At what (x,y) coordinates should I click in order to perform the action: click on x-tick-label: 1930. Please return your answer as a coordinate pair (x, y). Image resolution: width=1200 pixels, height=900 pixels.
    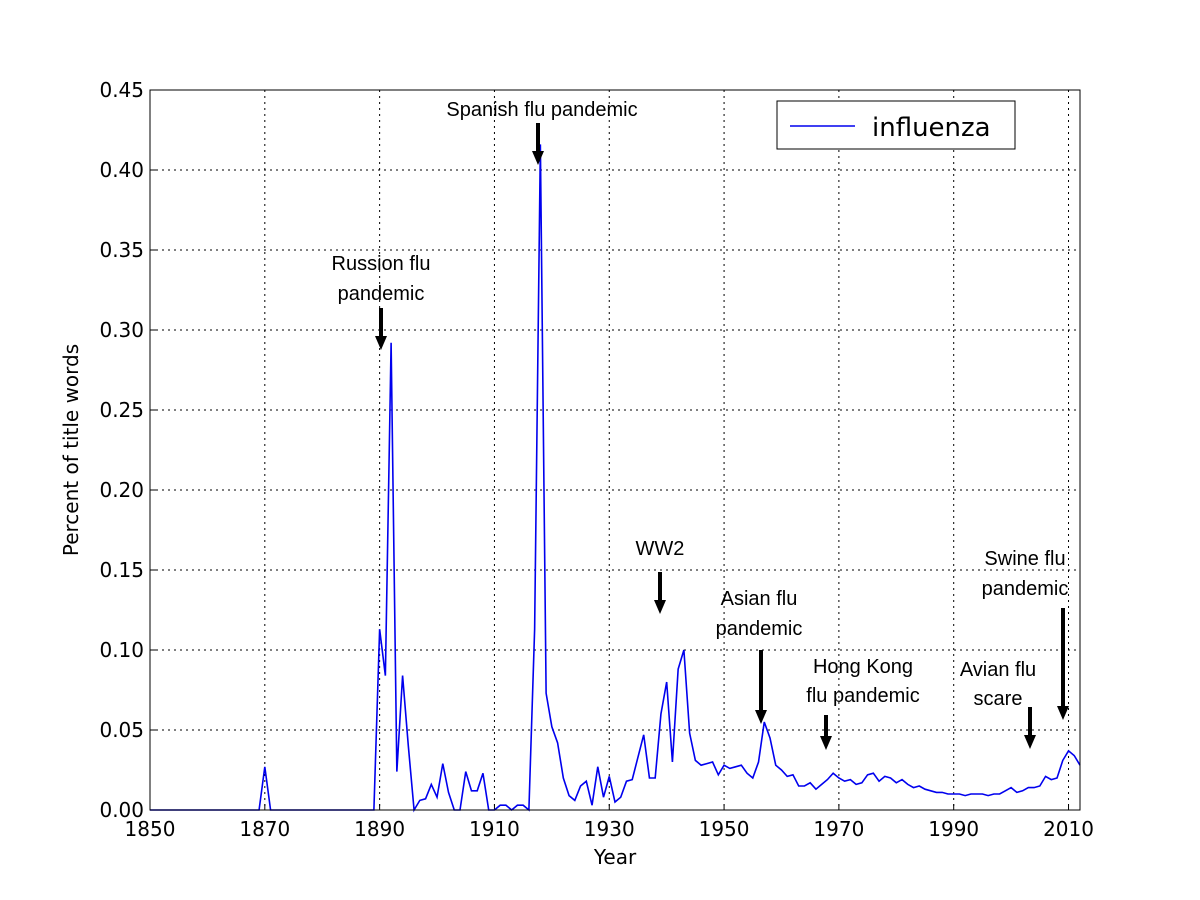
    Looking at the image, I should click on (609, 829).